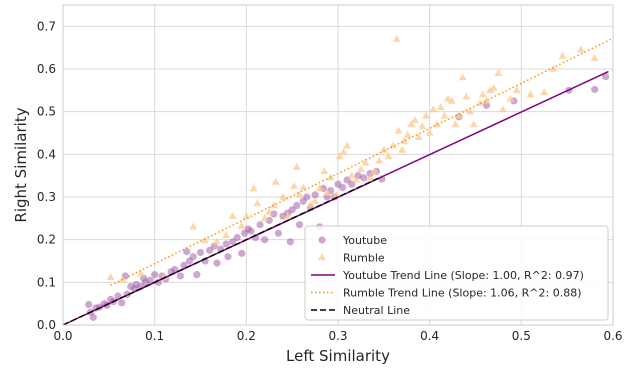  What do you see at coordinates (46, 282) in the screenshot?
I see `y-tick-label: 0.1` at bounding box center [46, 282].